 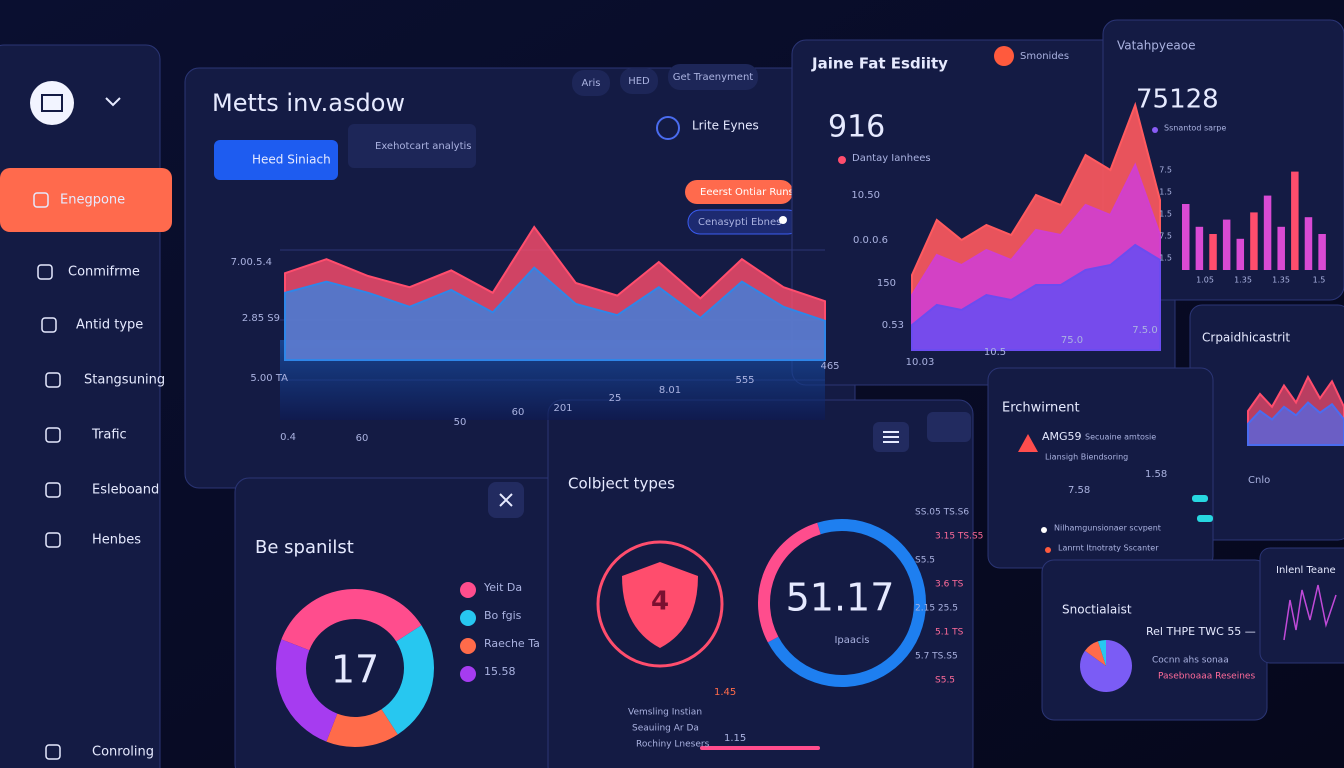 I want to click on panel-title: Be spanilst, so click(x=304, y=547).